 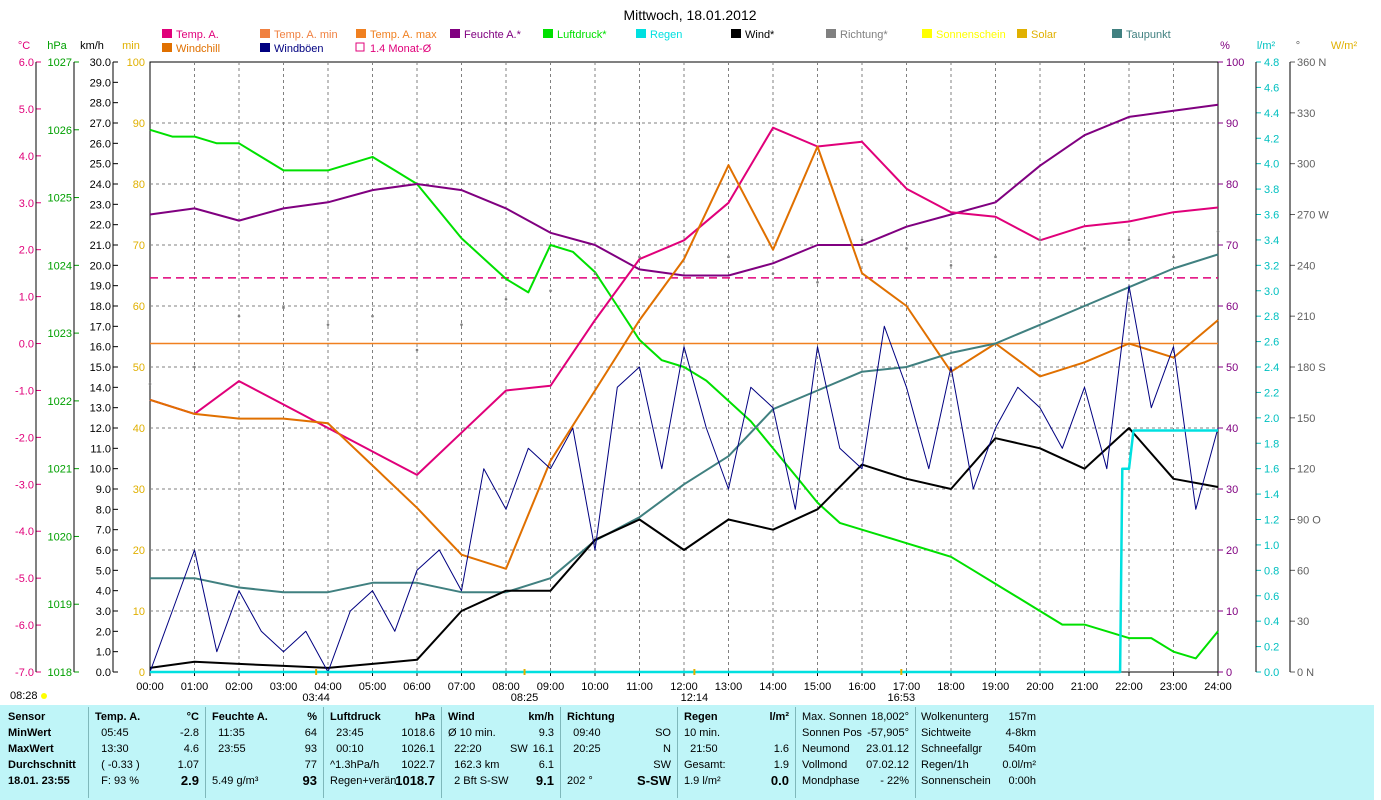 What do you see at coordinates (60, 131) in the screenshot?
I see `press-axis-label: 1026` at bounding box center [60, 131].